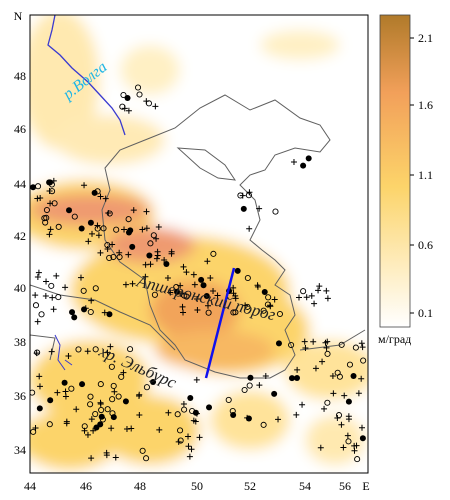 The width and height of the screenshot is (450, 500). What do you see at coordinates (425, 175) in the screenshot?
I see `colorbar-tick: 1.1` at bounding box center [425, 175].